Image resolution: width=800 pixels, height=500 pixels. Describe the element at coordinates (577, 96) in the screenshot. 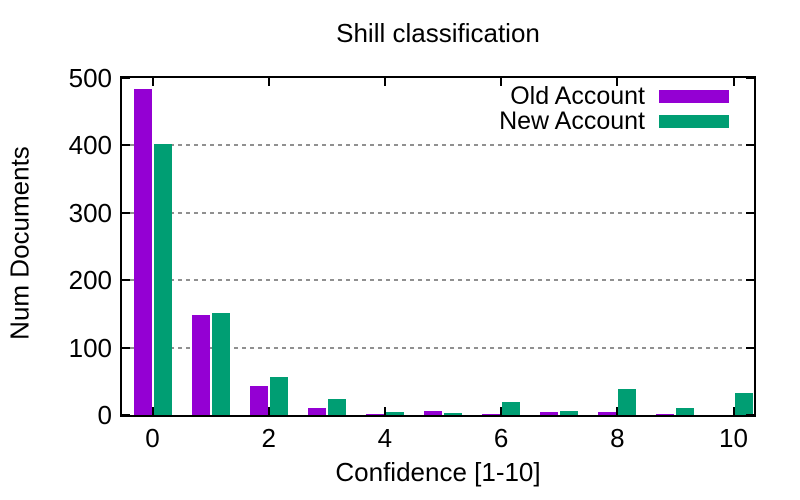

I see `legend-label-old-account: Old Account` at that location.